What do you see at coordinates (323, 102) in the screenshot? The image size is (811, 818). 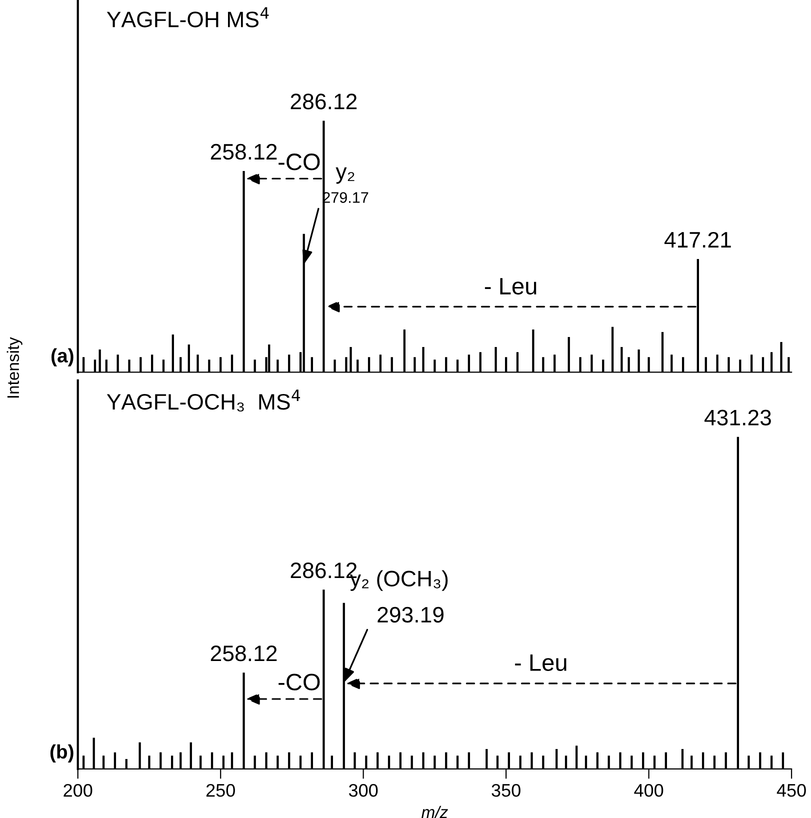 I see `annotation: 286.12` at bounding box center [323, 102].